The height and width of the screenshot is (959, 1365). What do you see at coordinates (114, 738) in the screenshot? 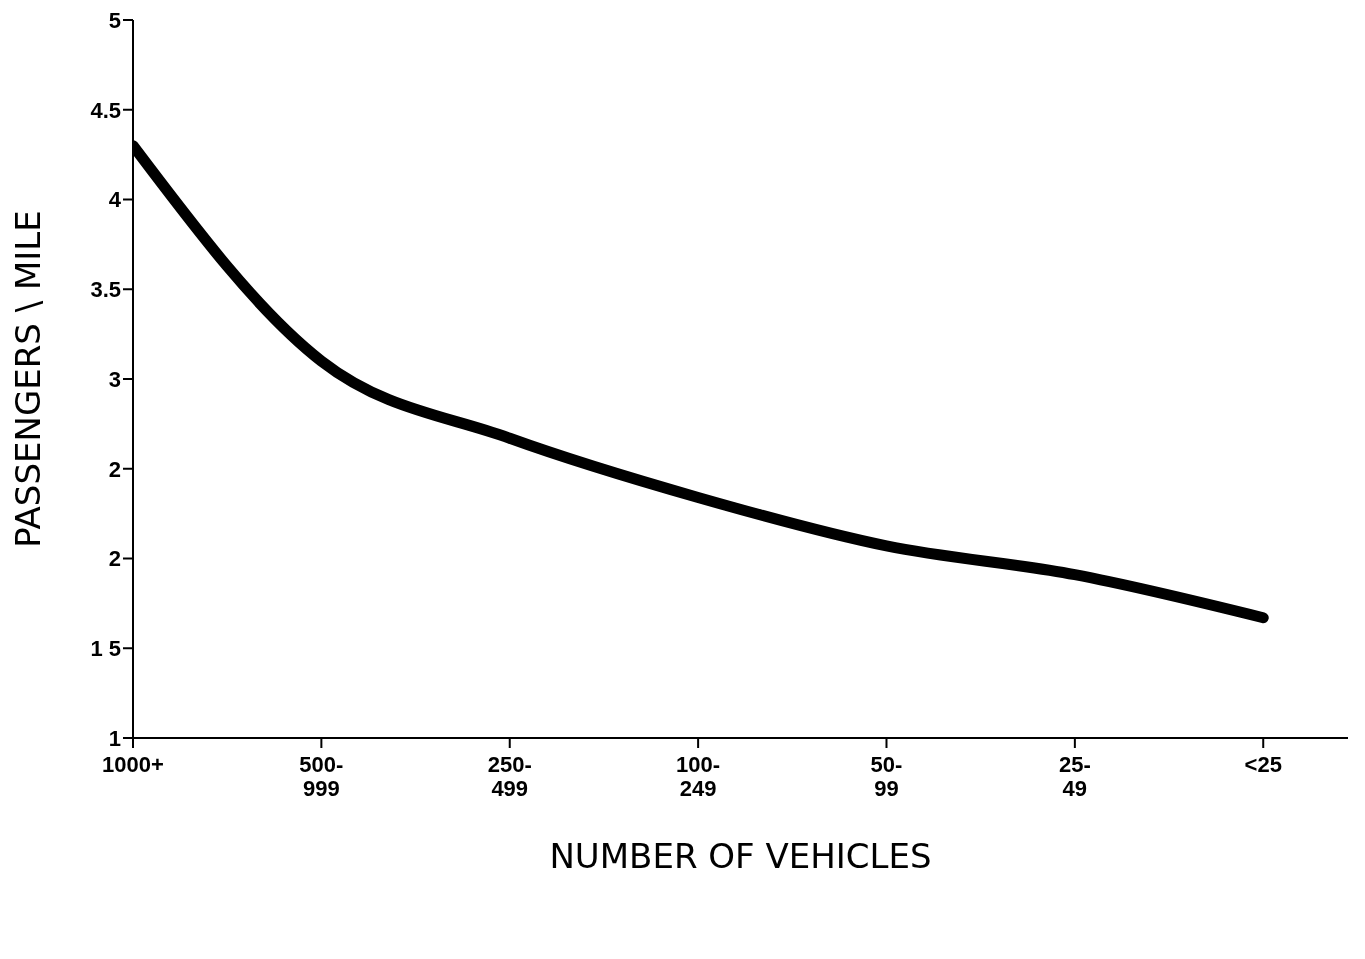
I see `y-tick-label: 1` at bounding box center [114, 738].